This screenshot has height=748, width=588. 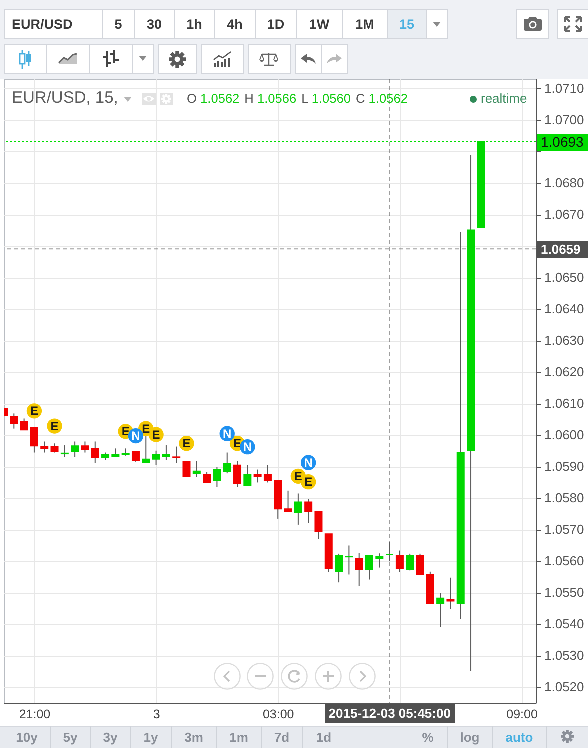 What do you see at coordinates (564, 88) in the screenshot?
I see `y-tick-label: 1.0710` at bounding box center [564, 88].